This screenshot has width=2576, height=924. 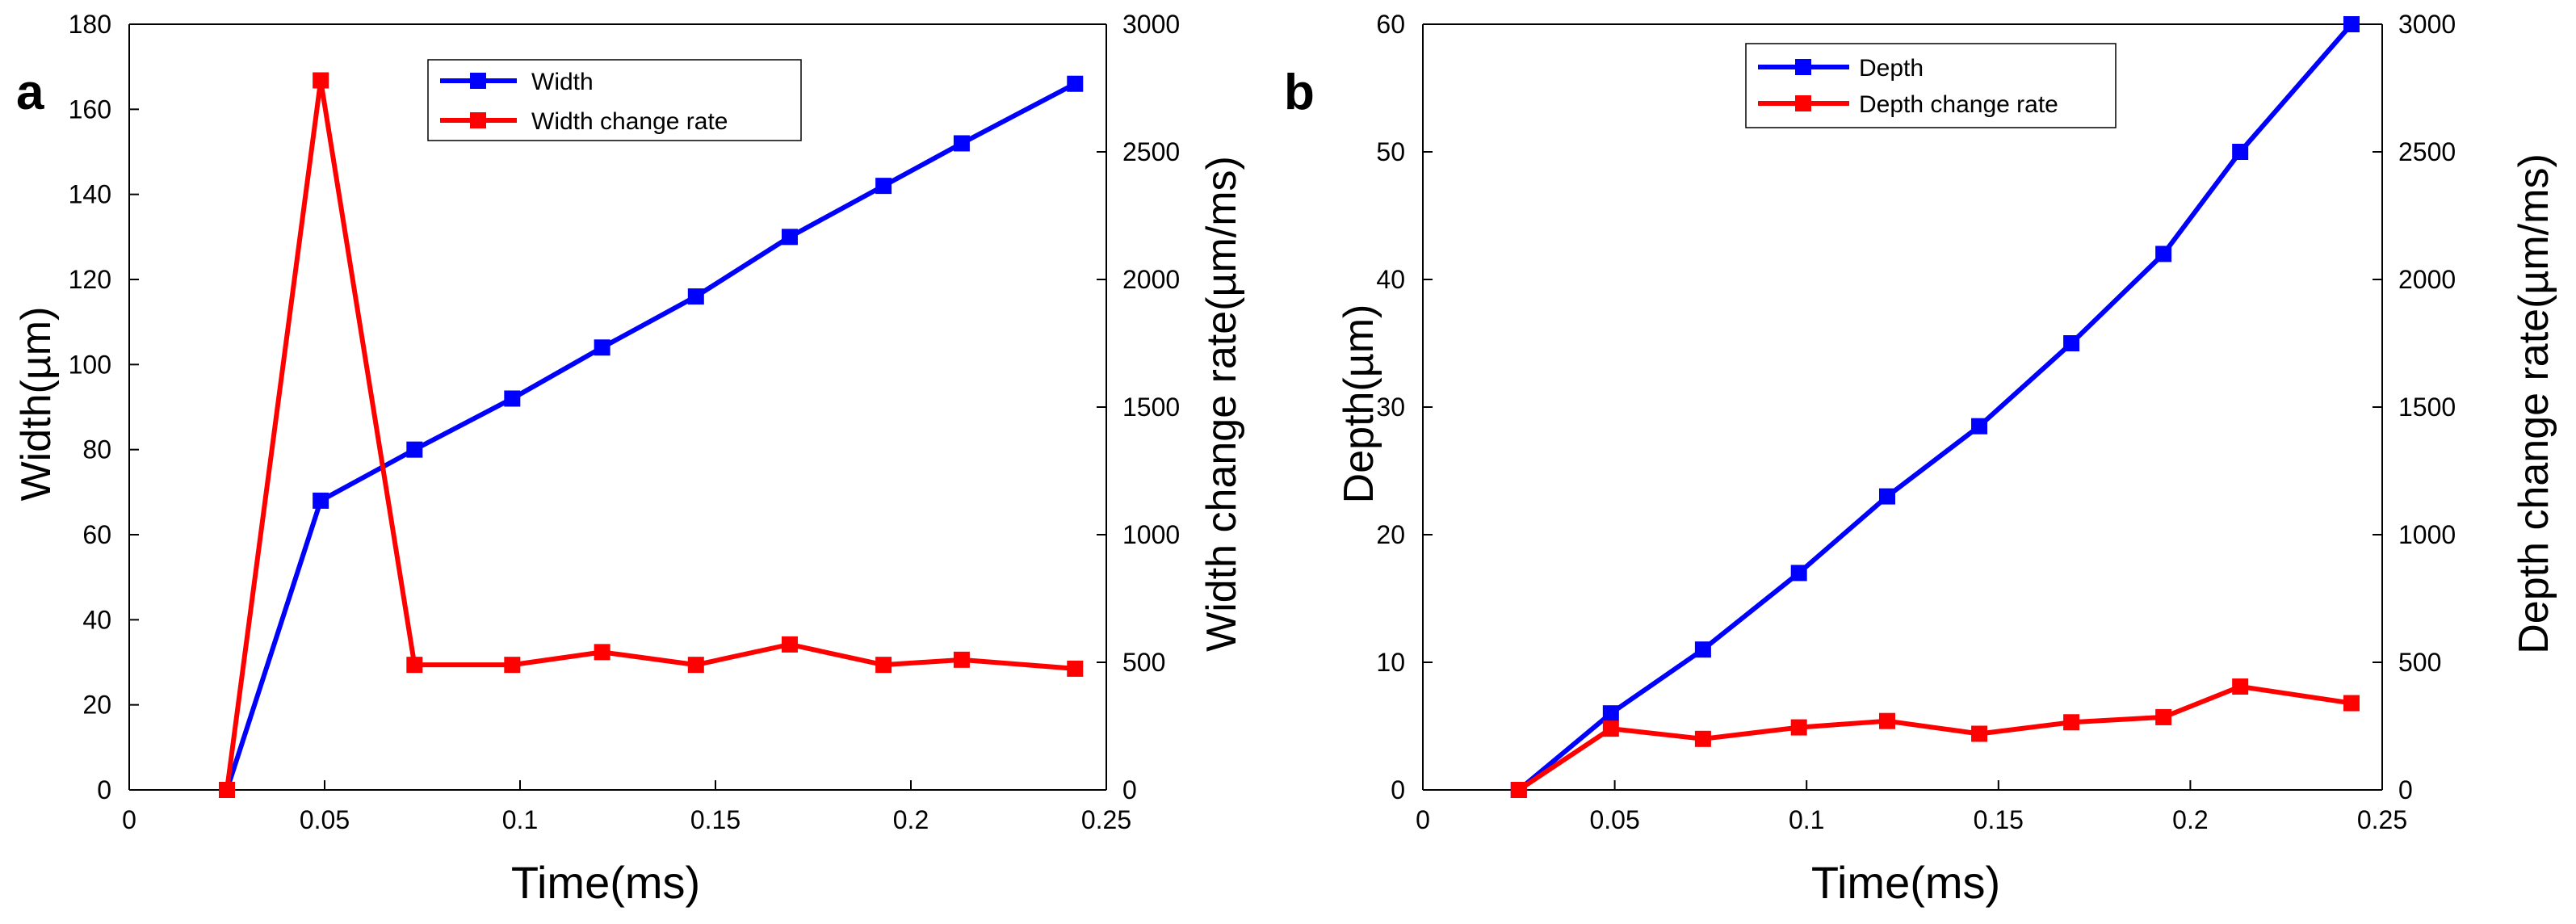 What do you see at coordinates (1221, 404) in the screenshot?
I see `panel-a-right-axis-label: Width change rate(µm/ms)` at bounding box center [1221, 404].